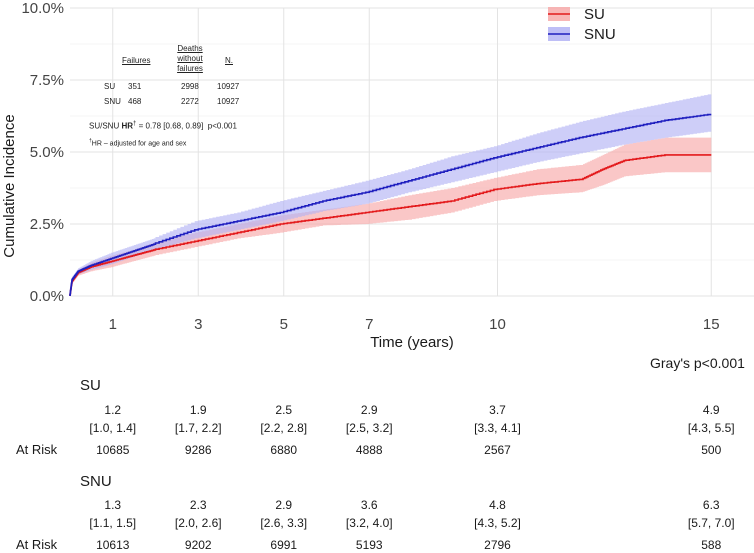 The image size is (754, 553). I want to click on y-axis: 0.0% 2.5% 5.0% 7.5% 10.0%, so click(42, 152).